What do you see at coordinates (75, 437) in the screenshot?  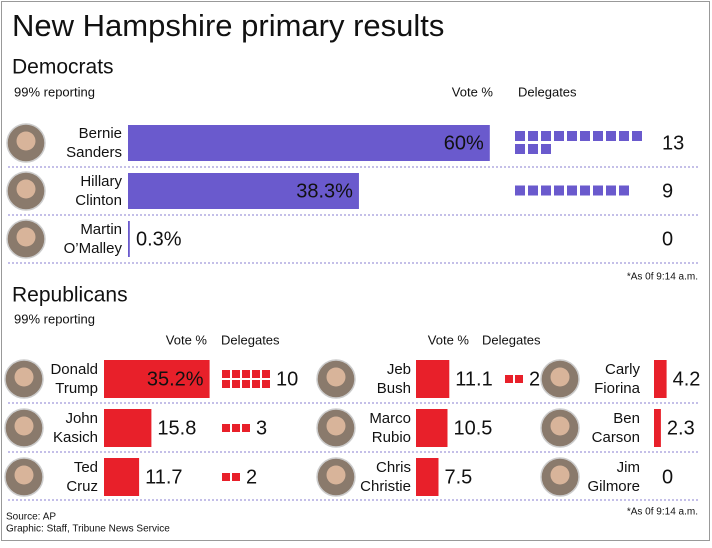 I see `candidate-last-name: Kasich` at bounding box center [75, 437].